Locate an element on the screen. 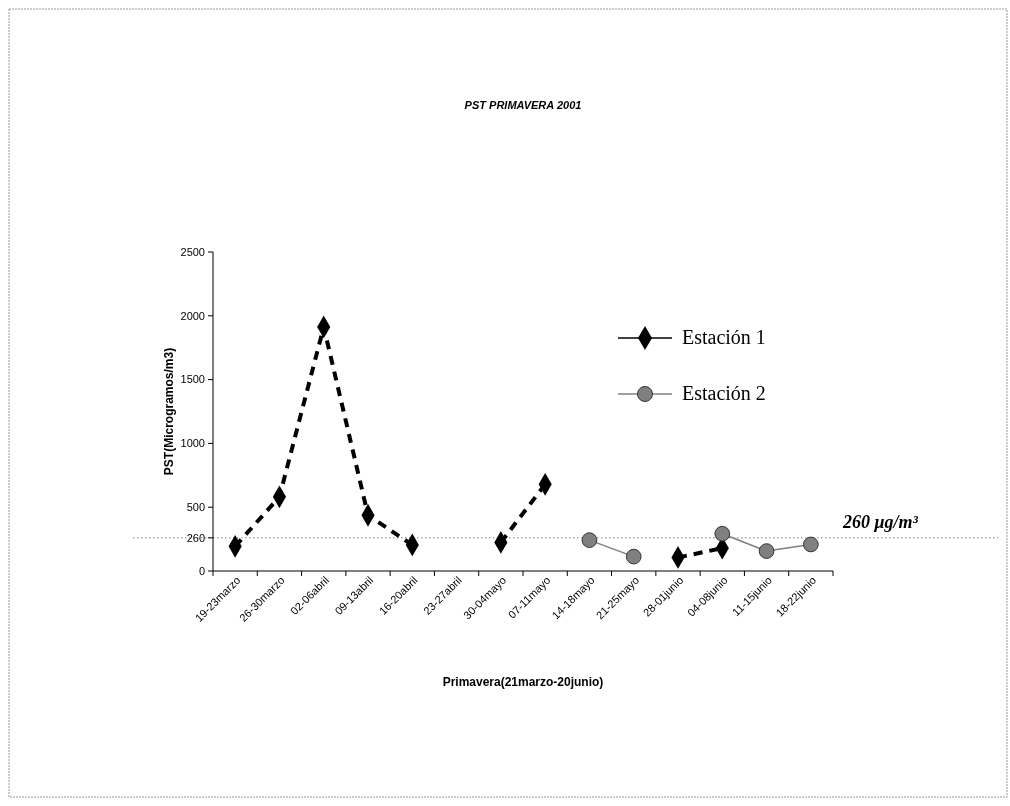 This screenshot has height=806, width=1010. x-axis-title: Primavera(21marzo-20junio) is located at coordinates (523, 682).